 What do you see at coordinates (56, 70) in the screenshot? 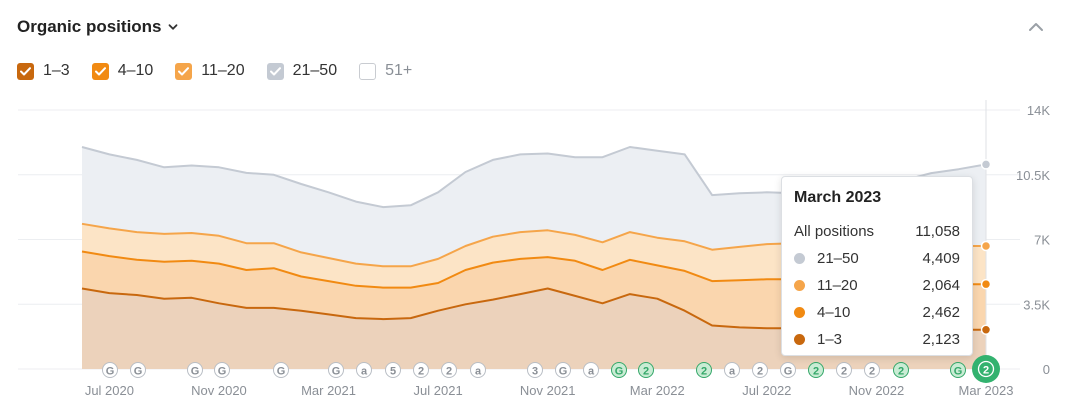
I see `legend-label-1-3: 1–3` at bounding box center [56, 70].